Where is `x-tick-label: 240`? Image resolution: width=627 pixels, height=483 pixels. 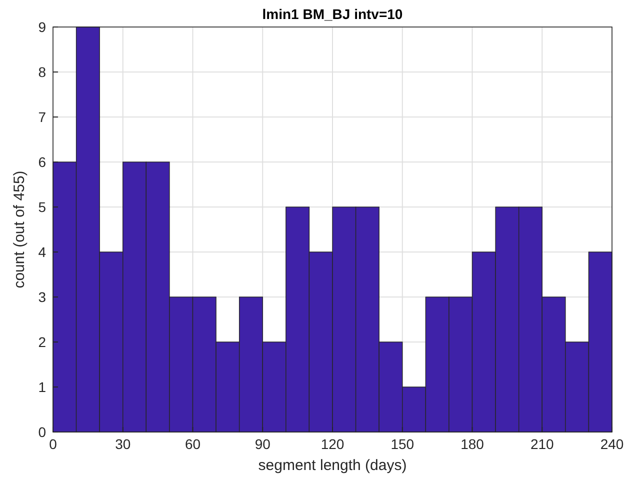 x-tick-label: 240 is located at coordinates (612, 444).